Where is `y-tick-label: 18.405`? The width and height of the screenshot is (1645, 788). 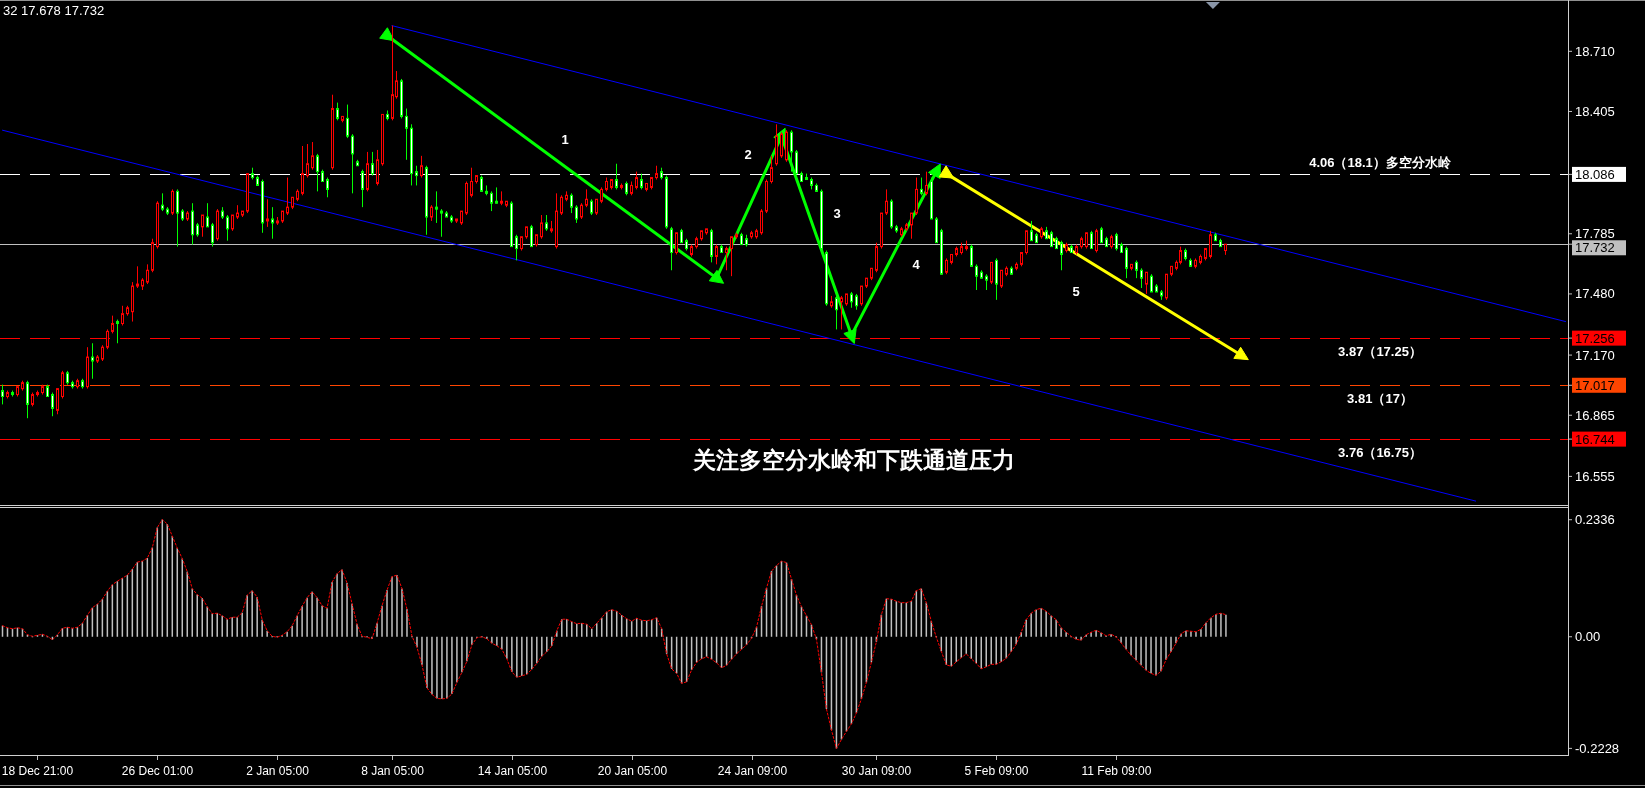 y-tick-label: 18.405 is located at coordinates (1595, 111).